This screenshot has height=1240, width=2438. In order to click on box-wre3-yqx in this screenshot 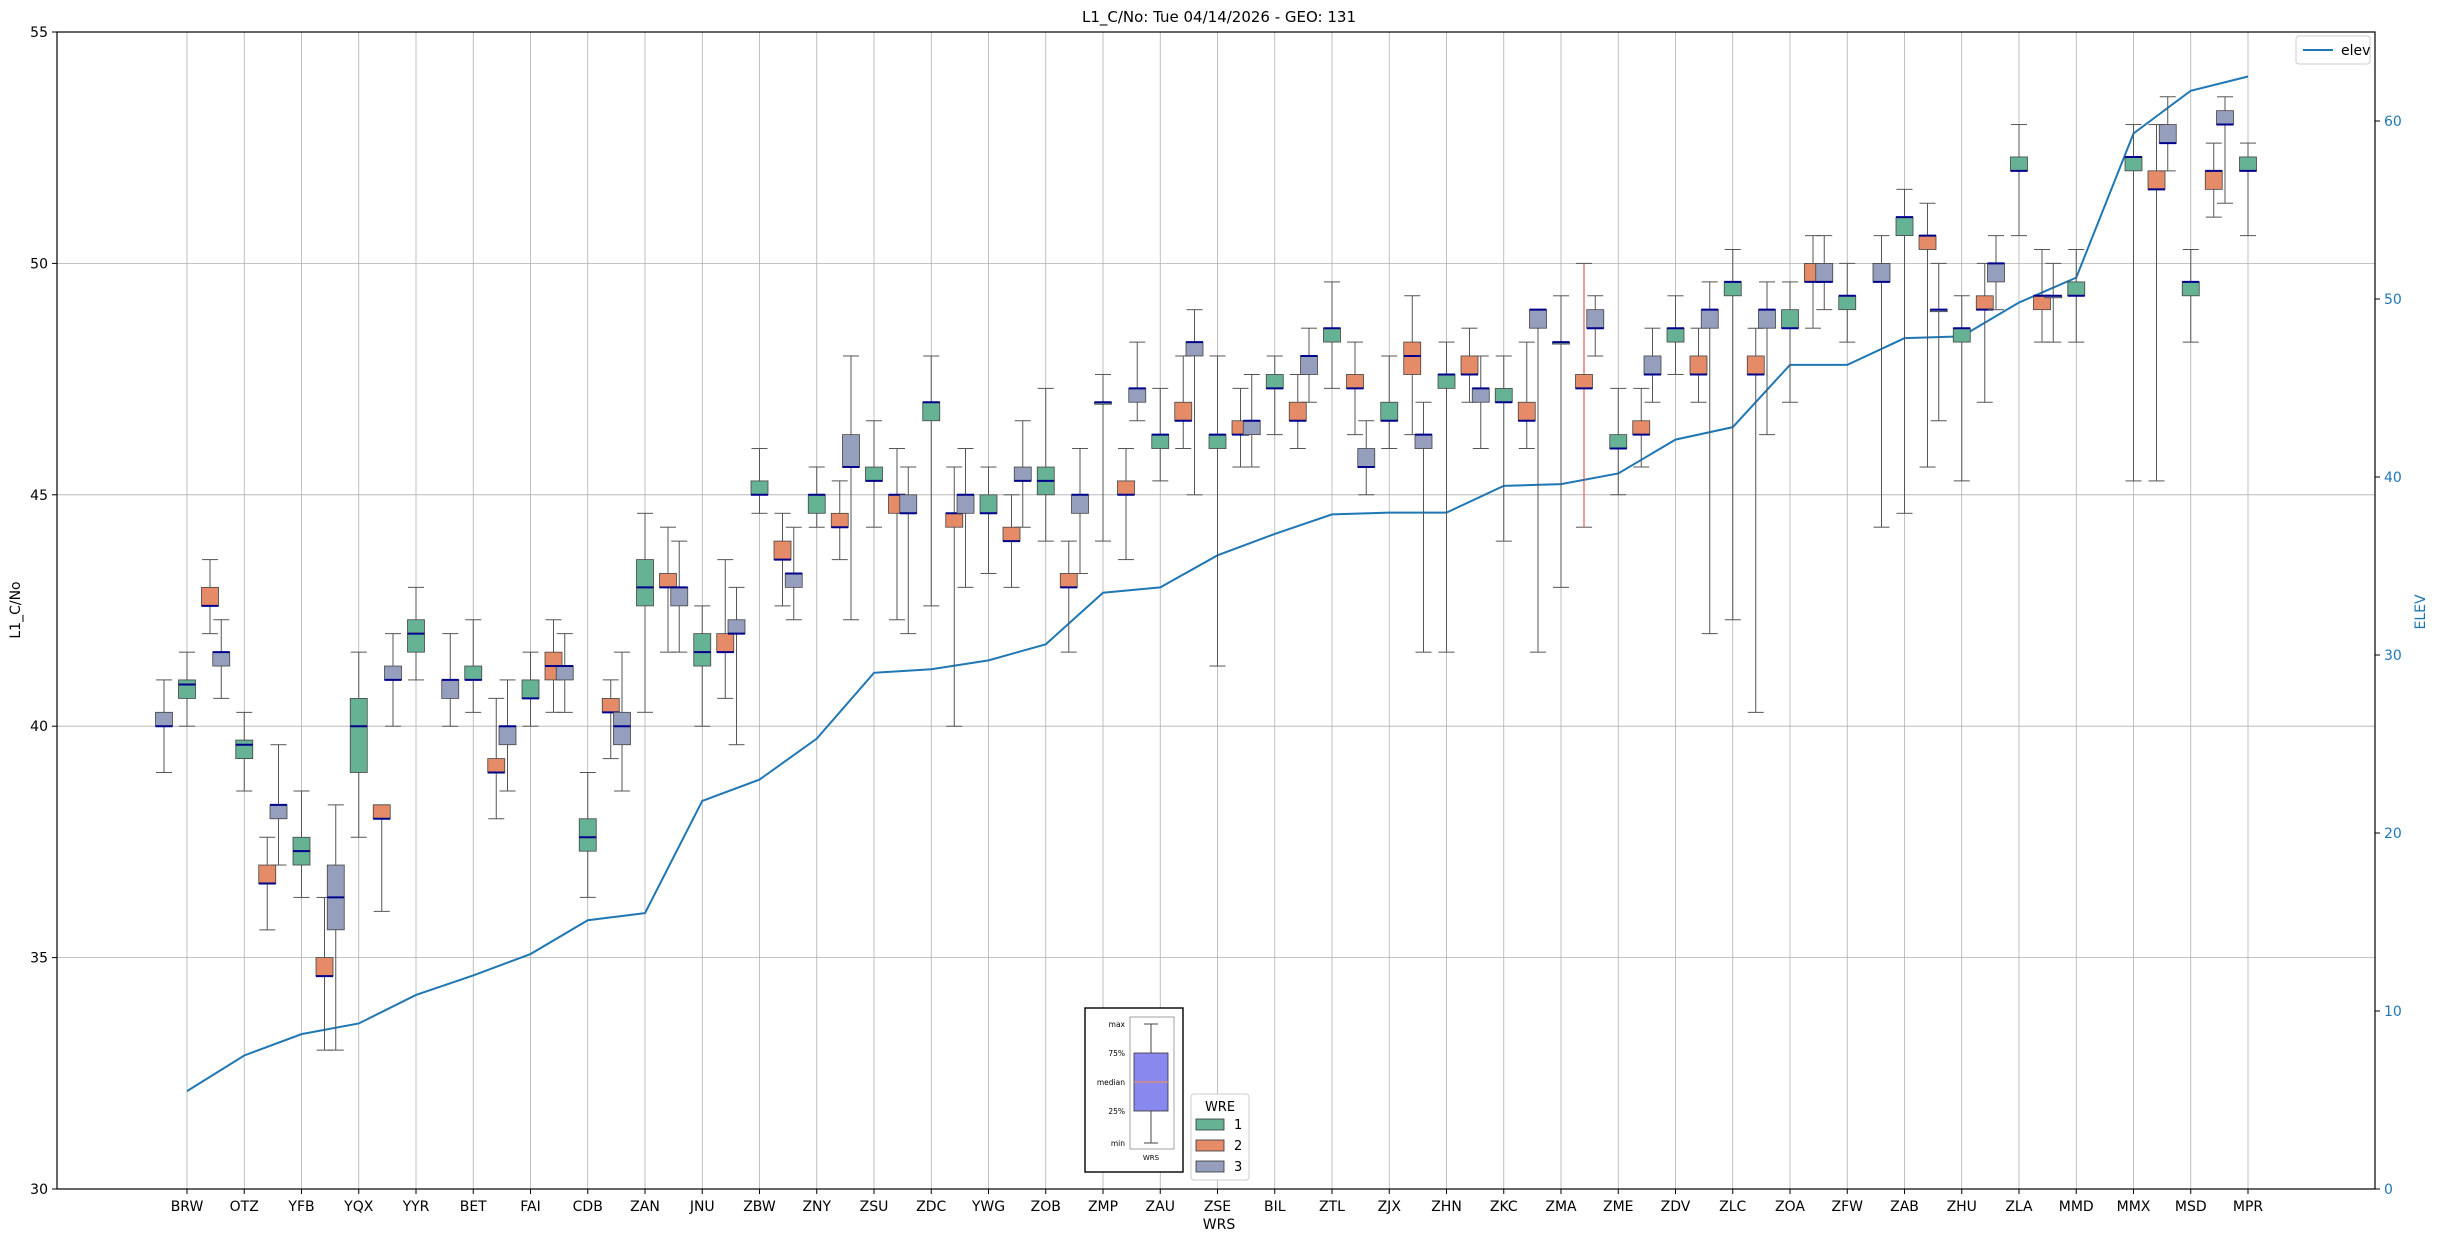, I will do `click(335, 927)`.